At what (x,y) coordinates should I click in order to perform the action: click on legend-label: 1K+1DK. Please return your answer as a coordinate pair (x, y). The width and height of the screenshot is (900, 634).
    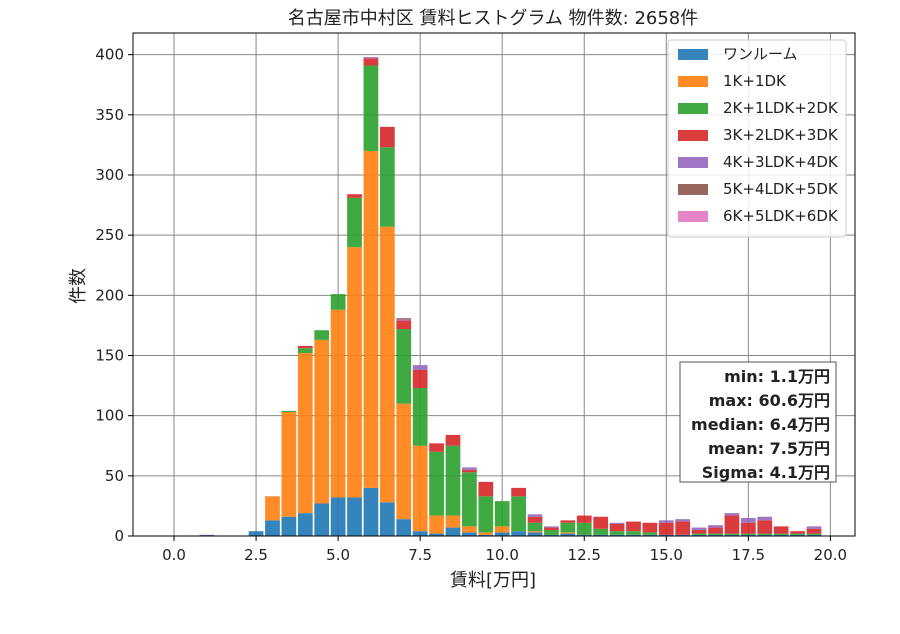
    Looking at the image, I should click on (755, 81).